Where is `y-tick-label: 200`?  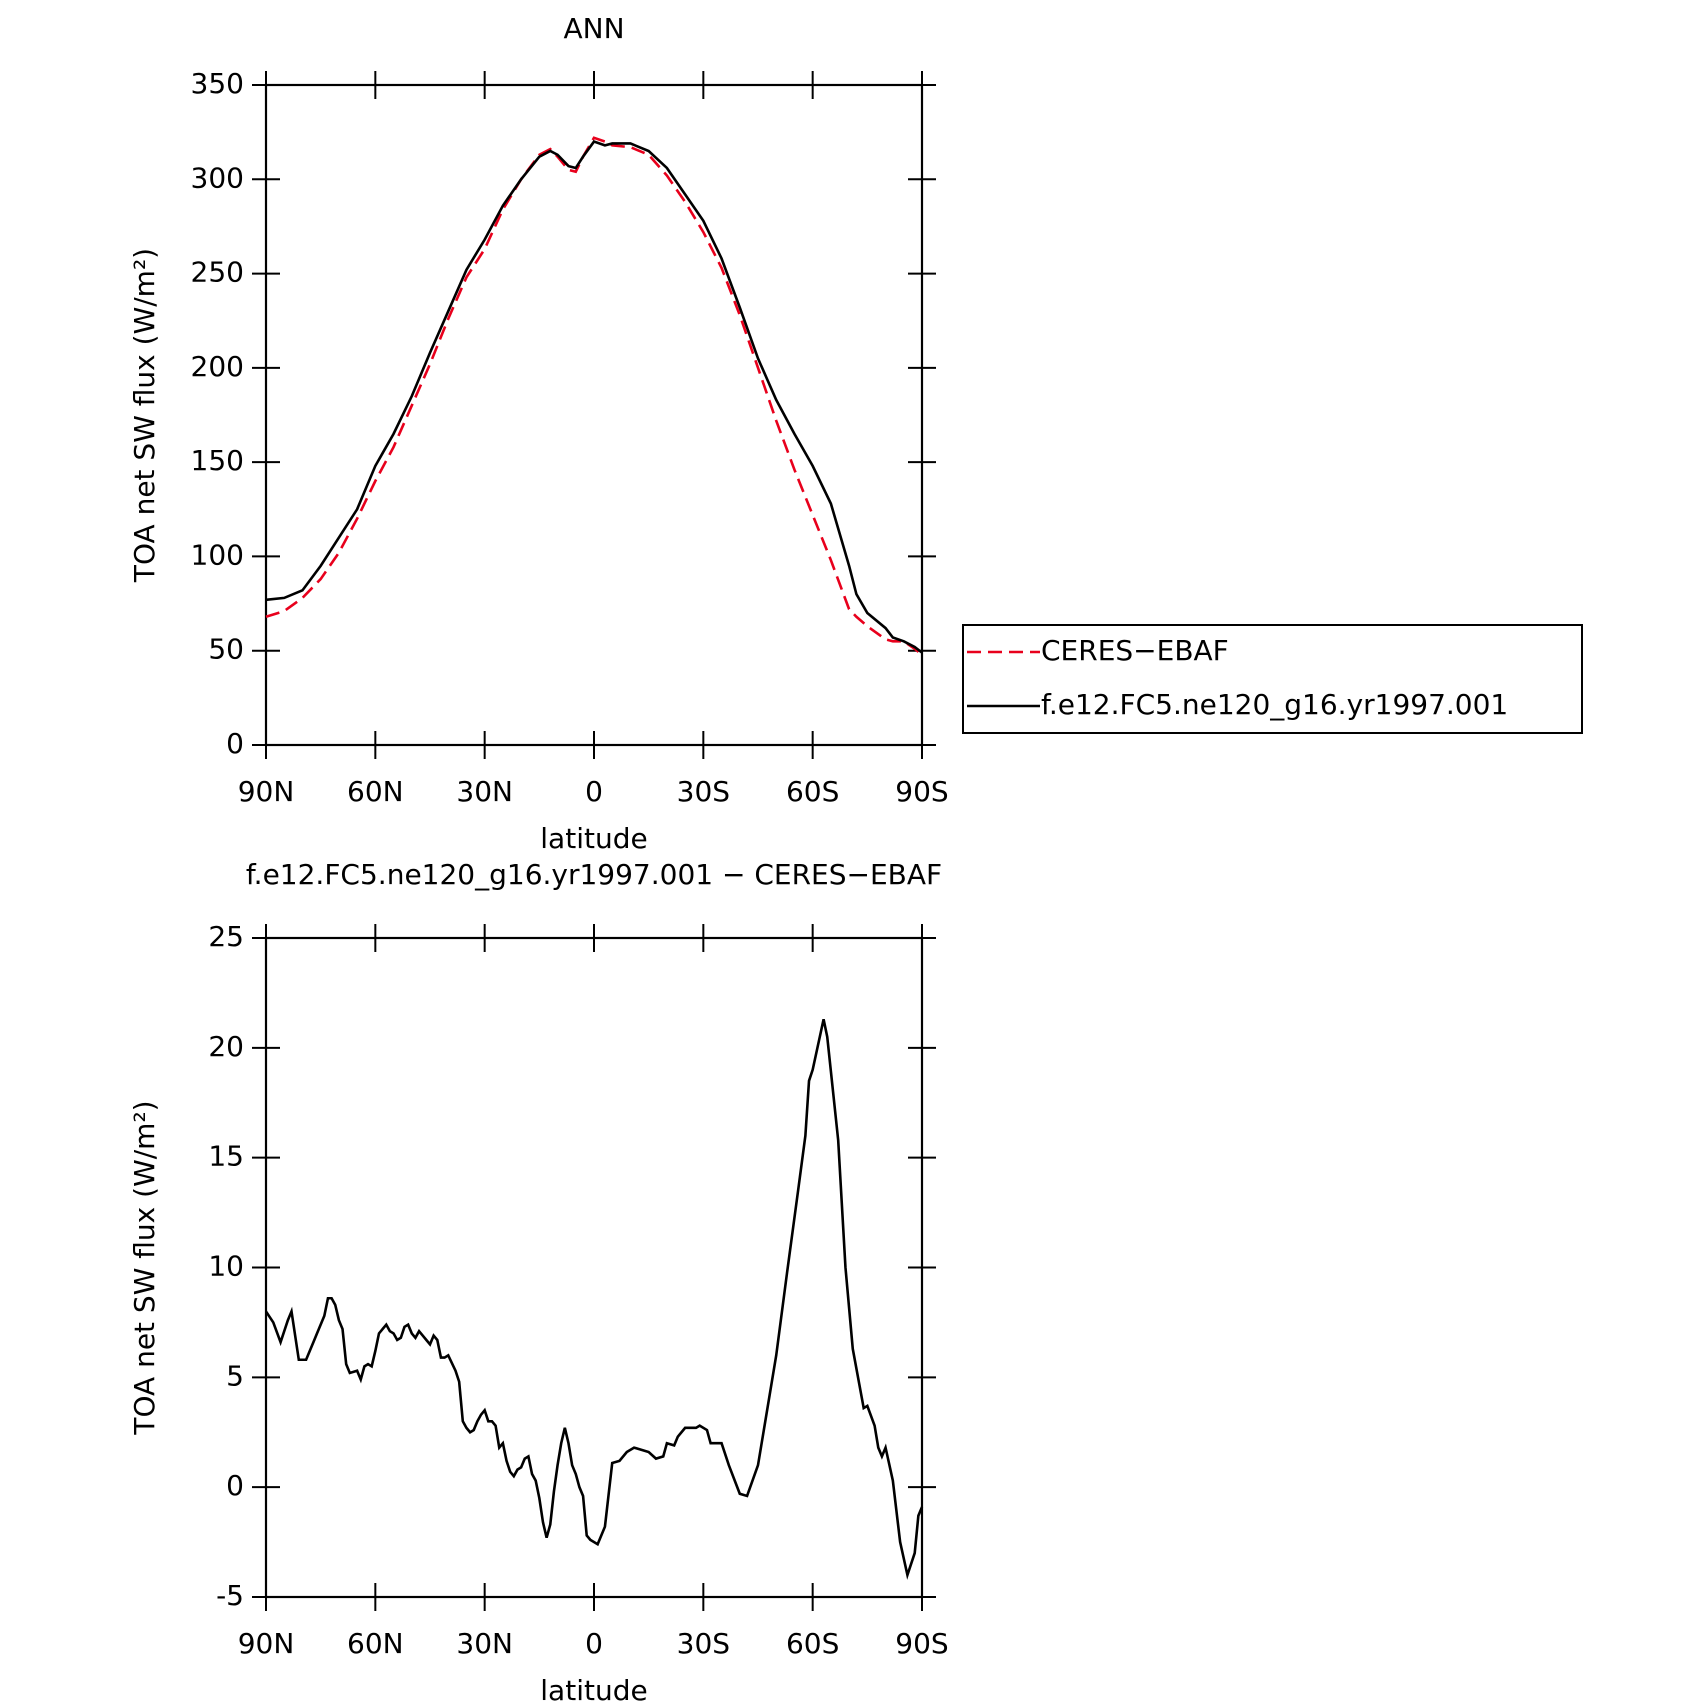
y-tick-label: 200 is located at coordinates (217, 366).